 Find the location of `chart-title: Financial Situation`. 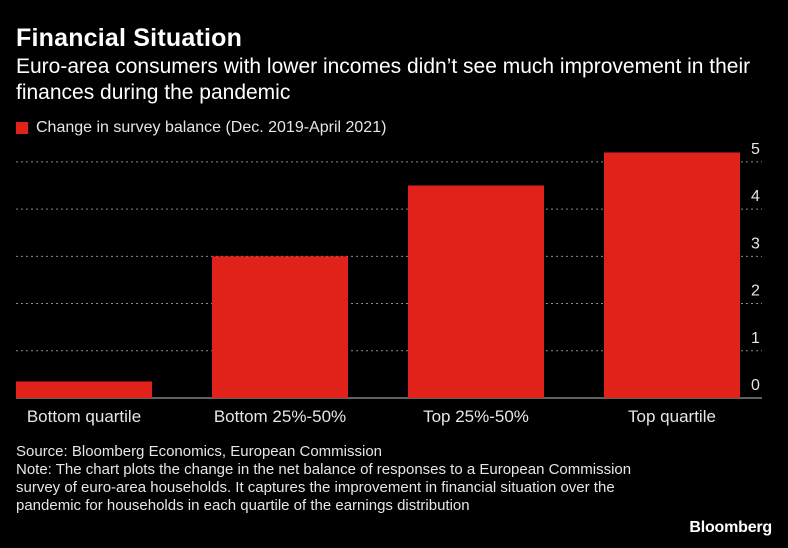

chart-title: Financial Situation is located at coordinates (129, 38).